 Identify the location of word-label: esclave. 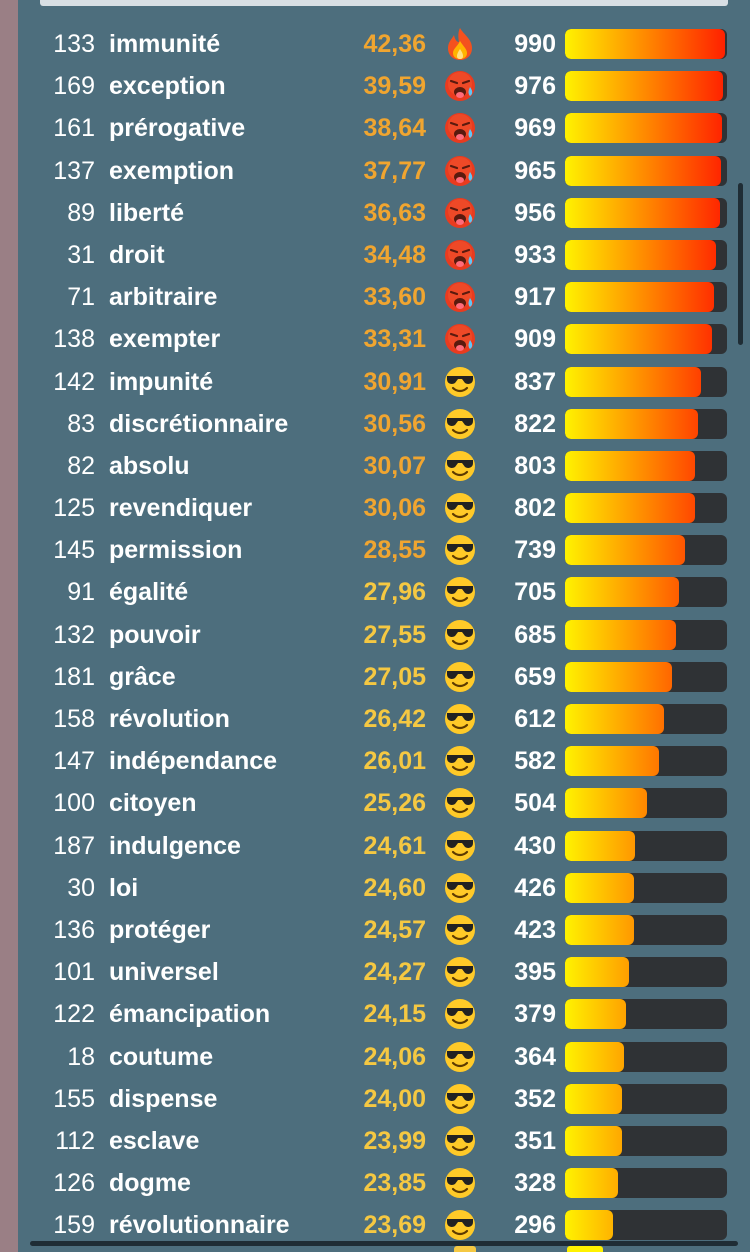
(154, 1140).